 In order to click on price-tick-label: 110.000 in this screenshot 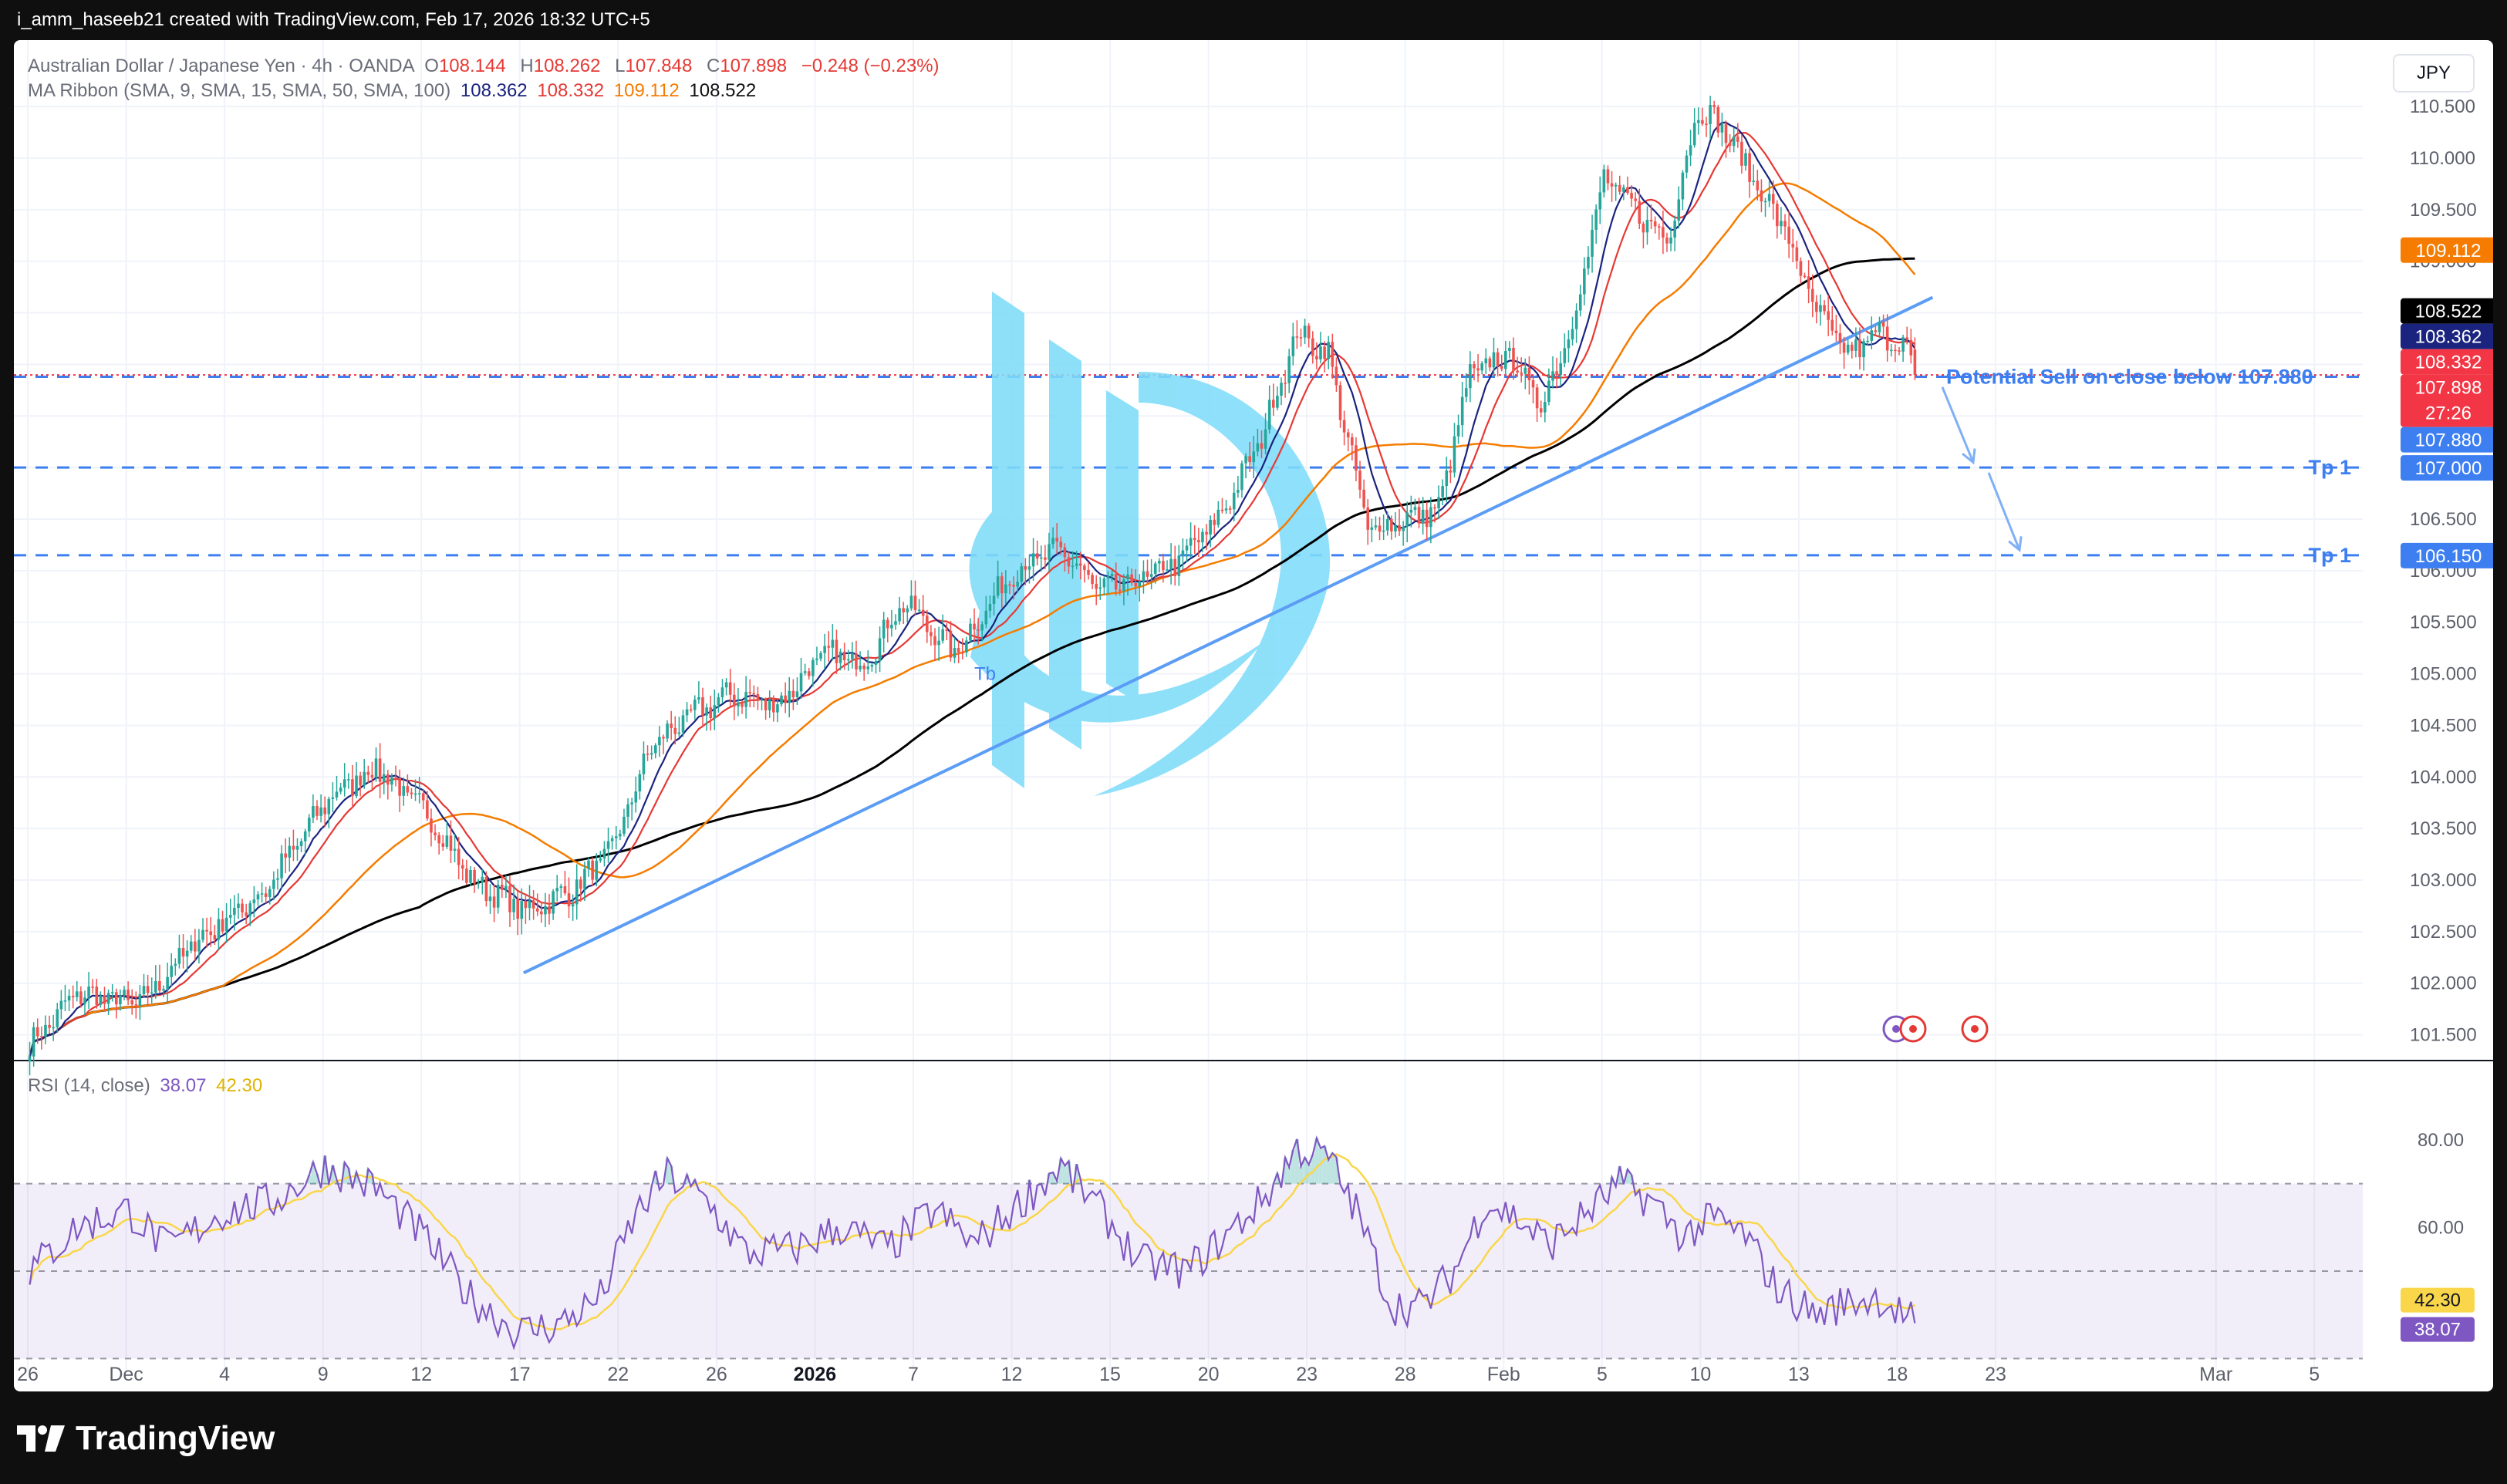, I will do `click(2442, 158)`.